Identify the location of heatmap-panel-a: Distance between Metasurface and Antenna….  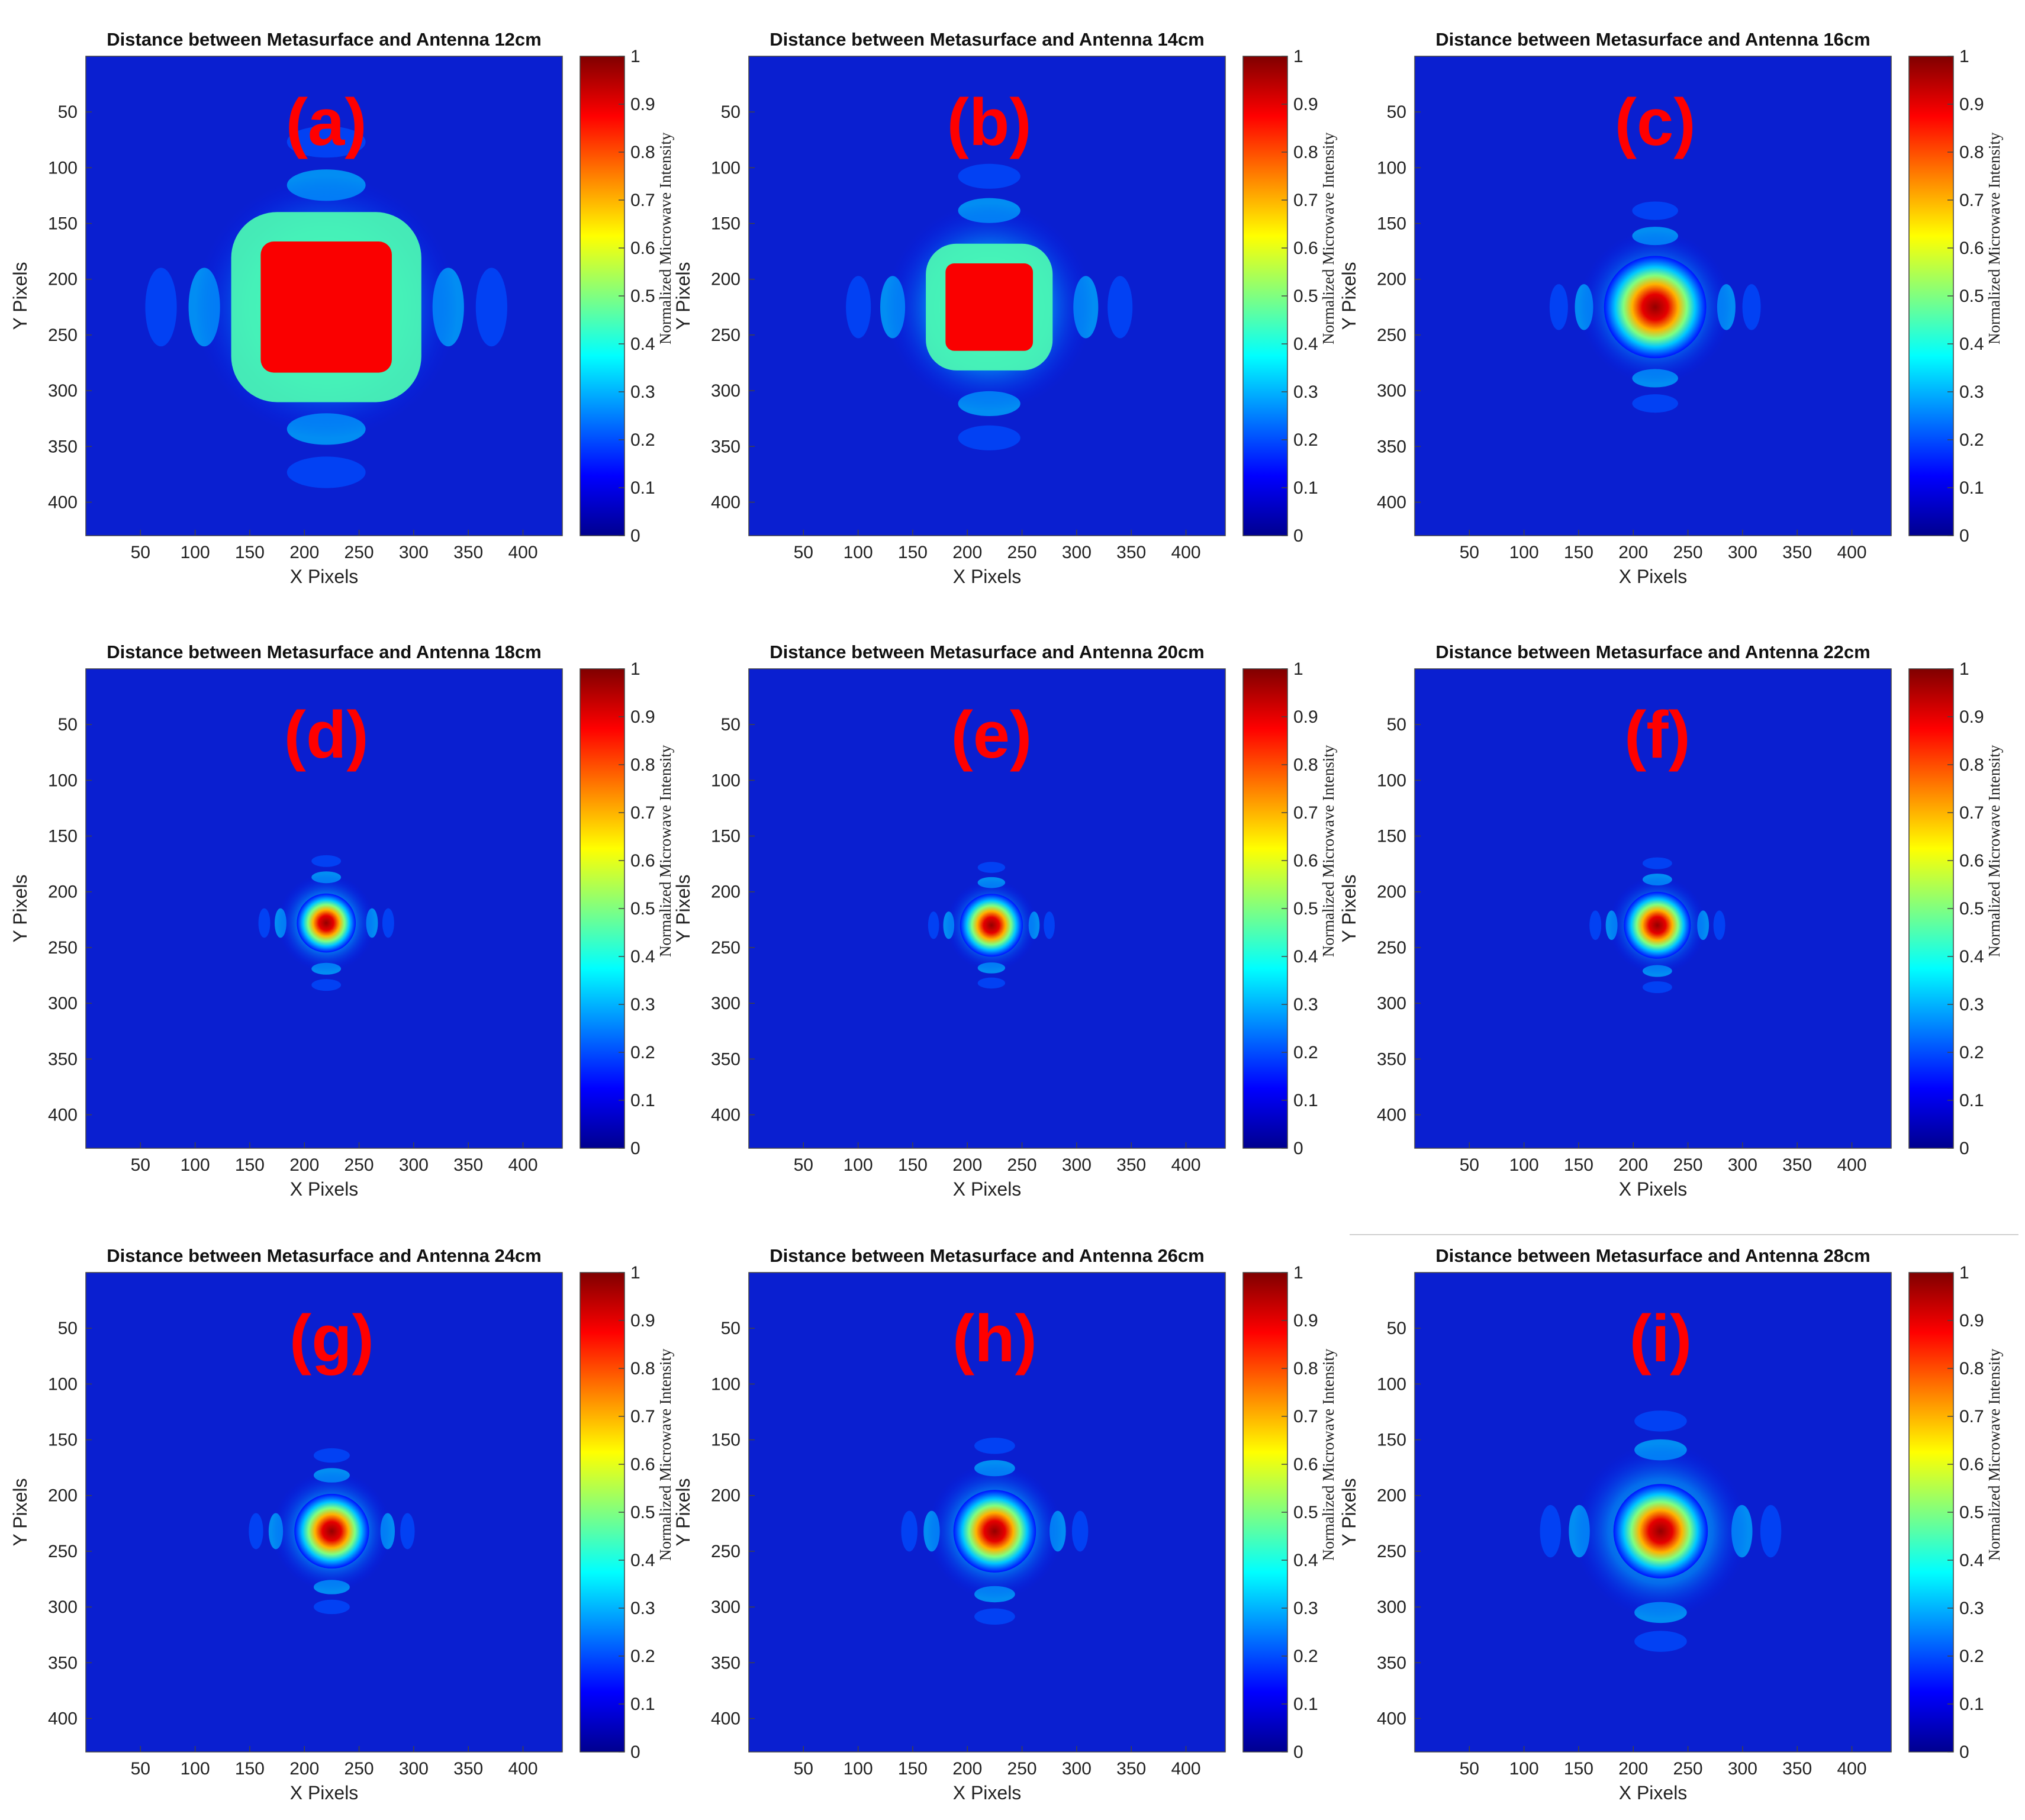
(337, 308).